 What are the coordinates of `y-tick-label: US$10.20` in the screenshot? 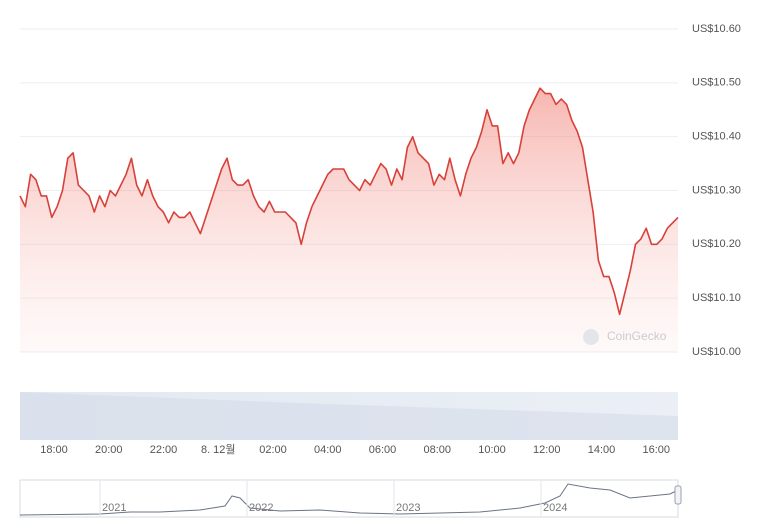 It's located at (716, 244).